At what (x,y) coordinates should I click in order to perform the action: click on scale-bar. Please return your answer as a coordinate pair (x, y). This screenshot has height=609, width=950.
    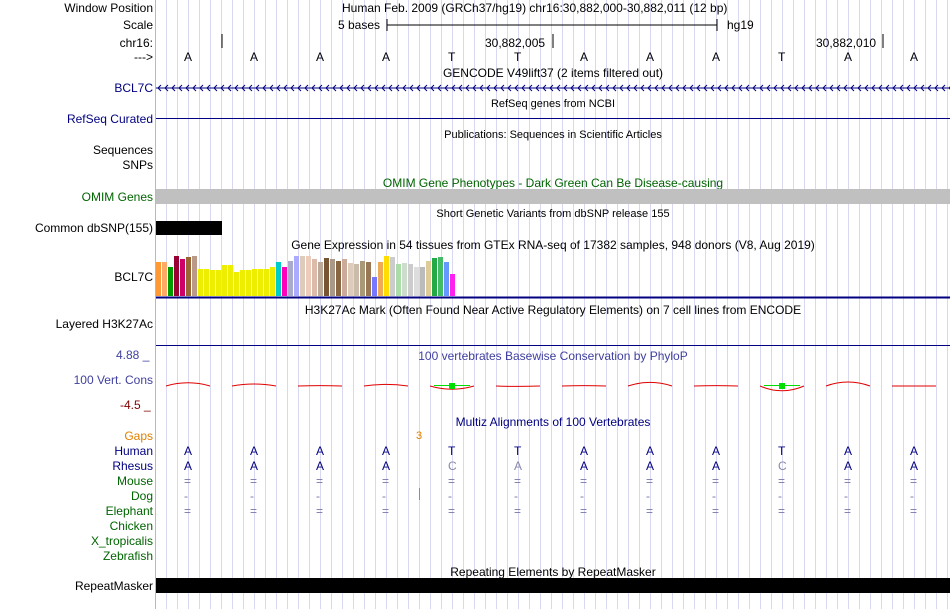
    Looking at the image, I should click on (552, 25).